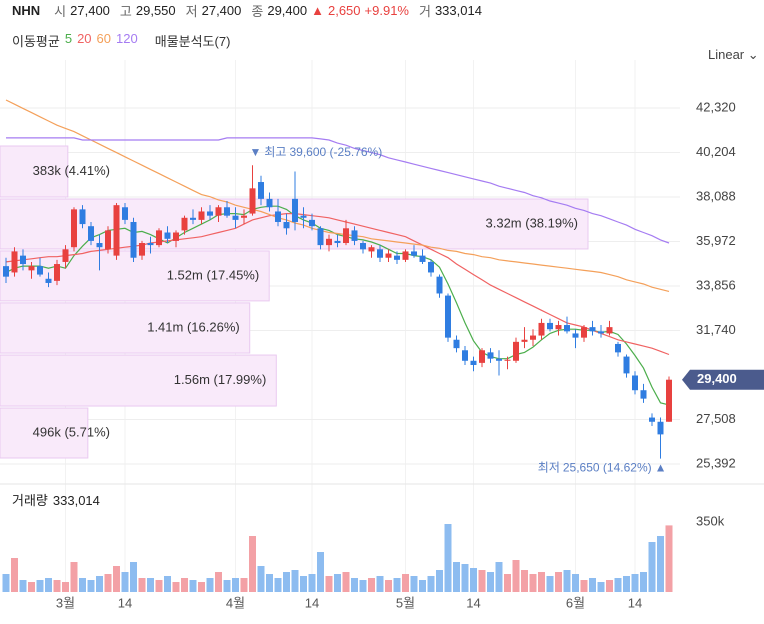 The width and height of the screenshot is (764, 624). What do you see at coordinates (716, 329) in the screenshot?
I see `y-tick-label: 31,740` at bounding box center [716, 329].